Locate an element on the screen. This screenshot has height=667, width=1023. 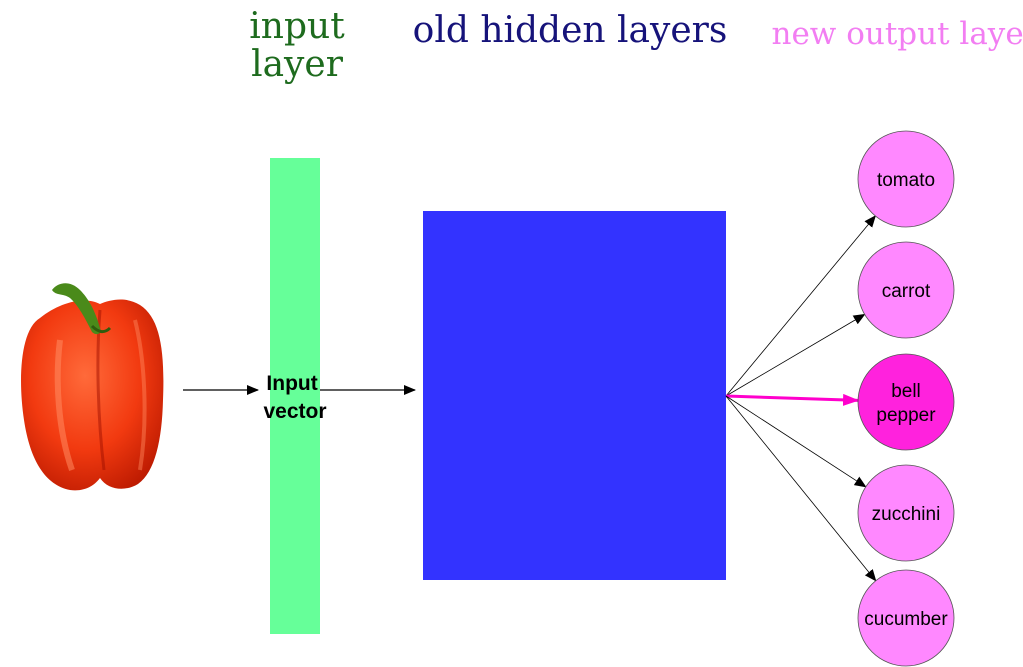
input-vector-label-line-1: Input is located at coordinates (291, 383).